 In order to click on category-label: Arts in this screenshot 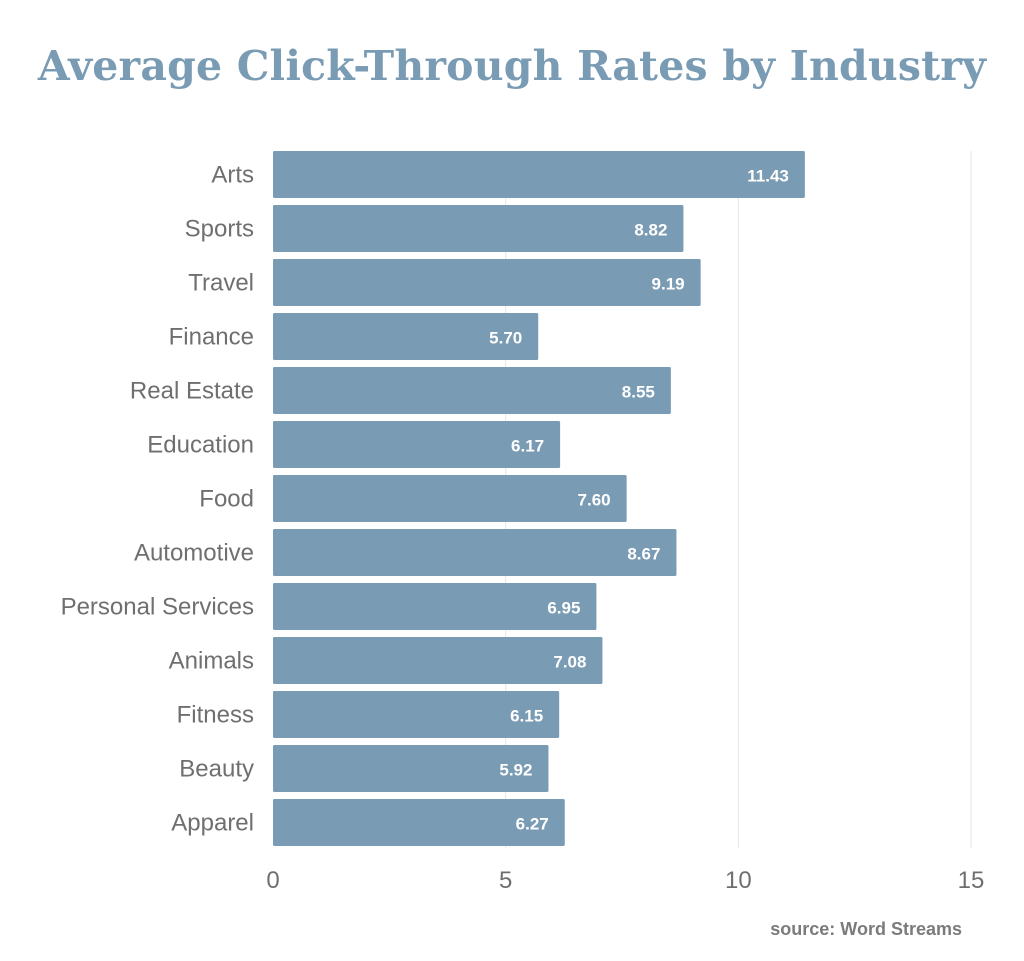, I will do `click(232, 175)`.